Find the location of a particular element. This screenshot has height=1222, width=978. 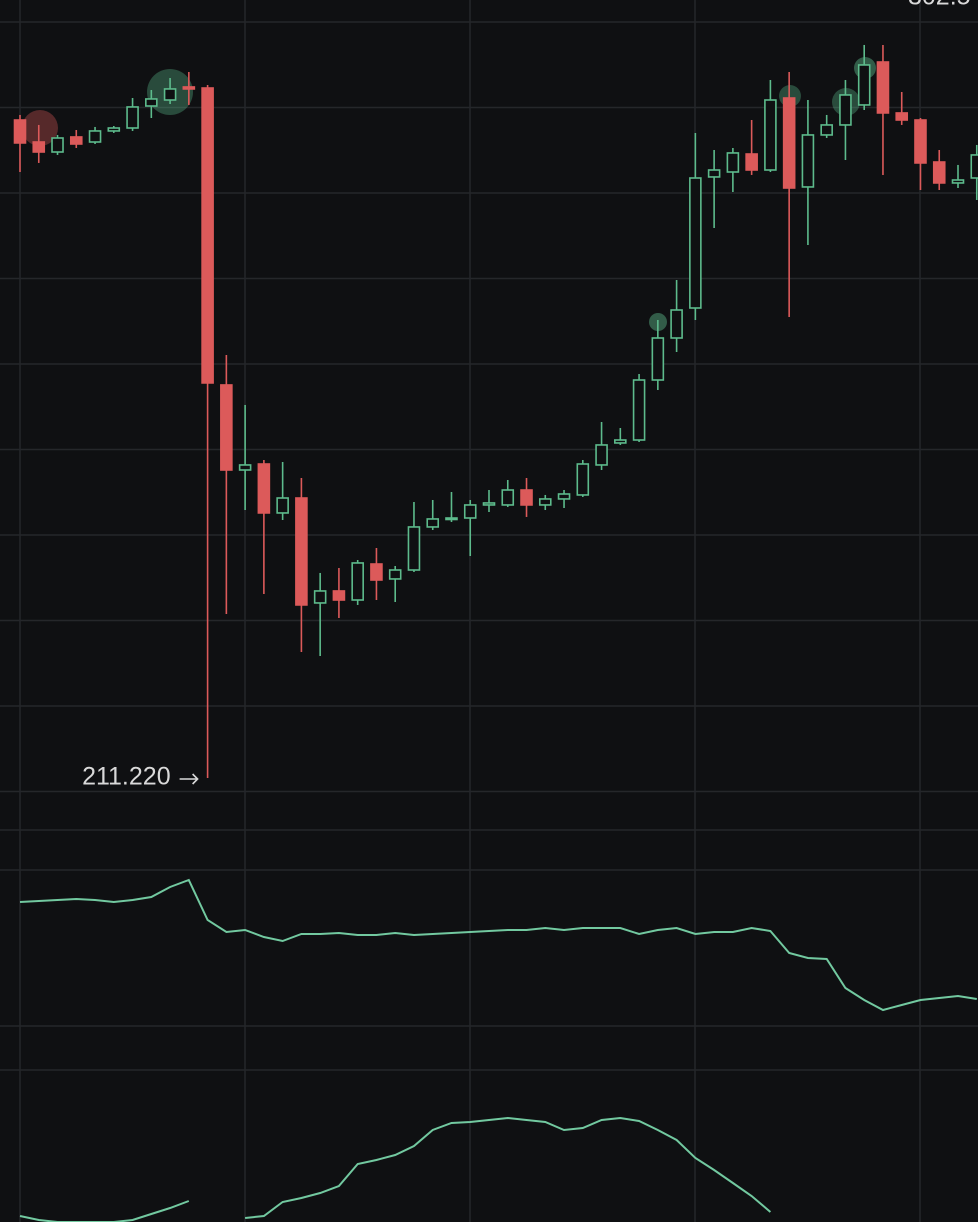

low-label: 211.220 is located at coordinates (126, 777).